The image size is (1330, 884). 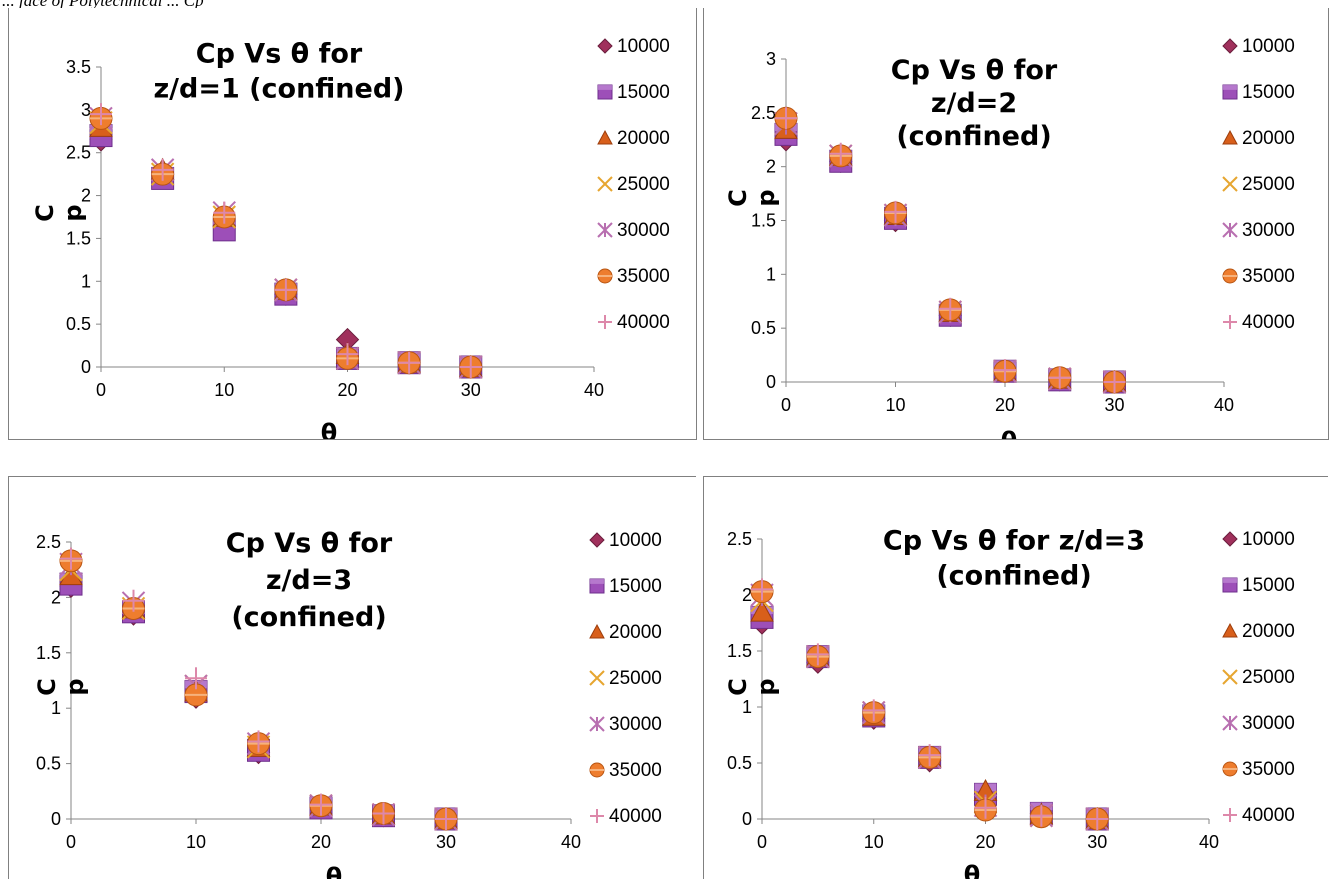 I want to click on chart-title-line: z/d=2, so click(x=974, y=103).